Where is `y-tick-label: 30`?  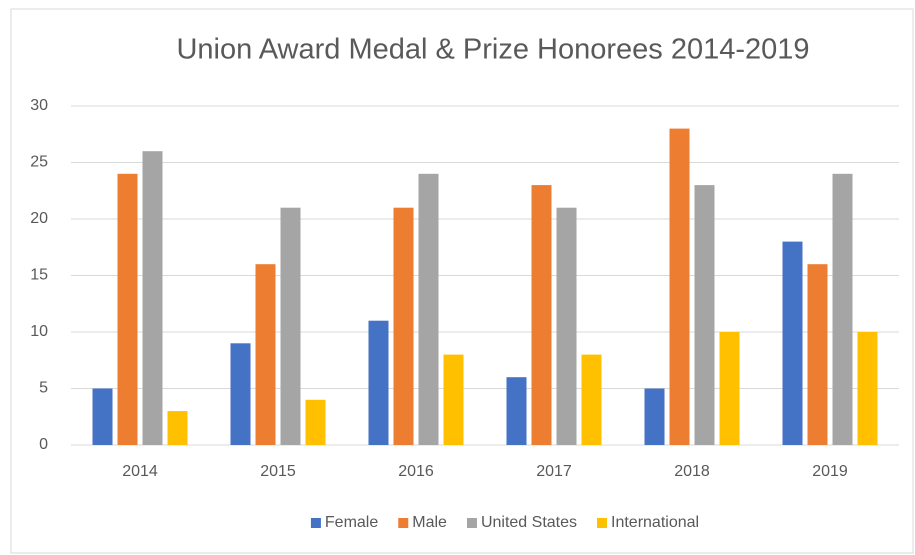 y-tick-label: 30 is located at coordinates (39, 105).